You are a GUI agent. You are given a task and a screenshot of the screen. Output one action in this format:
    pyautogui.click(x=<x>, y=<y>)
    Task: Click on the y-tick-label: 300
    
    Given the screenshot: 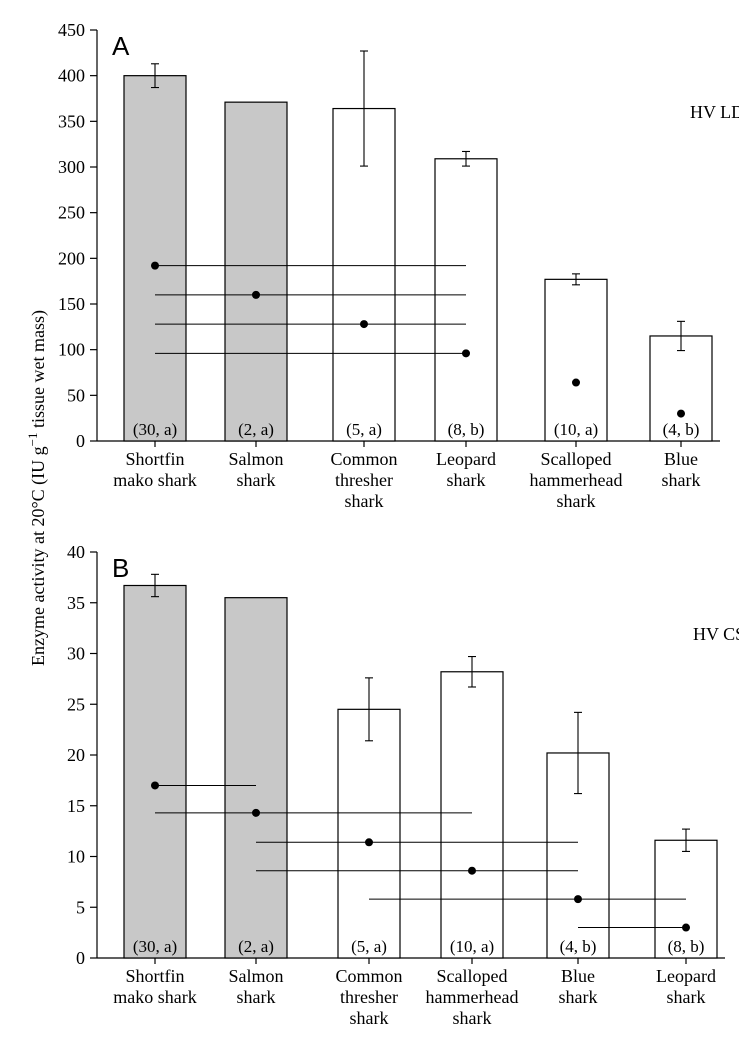 What is the action you would take?
    pyautogui.click(x=71, y=167)
    